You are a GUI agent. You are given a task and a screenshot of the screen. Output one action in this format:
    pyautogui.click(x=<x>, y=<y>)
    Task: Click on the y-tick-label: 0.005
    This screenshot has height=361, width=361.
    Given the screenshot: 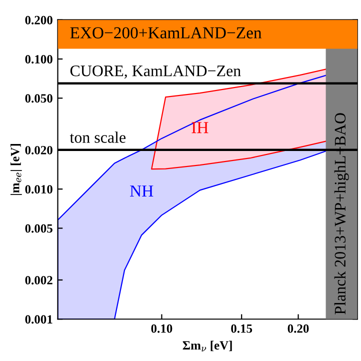 What is the action you would take?
    pyautogui.click(x=38, y=228)
    